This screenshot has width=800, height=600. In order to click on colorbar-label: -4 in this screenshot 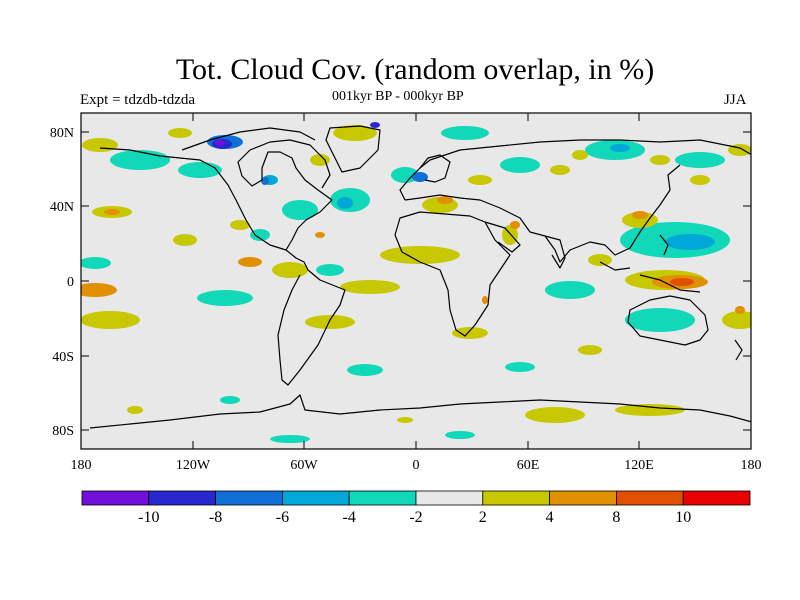, I will do `click(349, 517)`.